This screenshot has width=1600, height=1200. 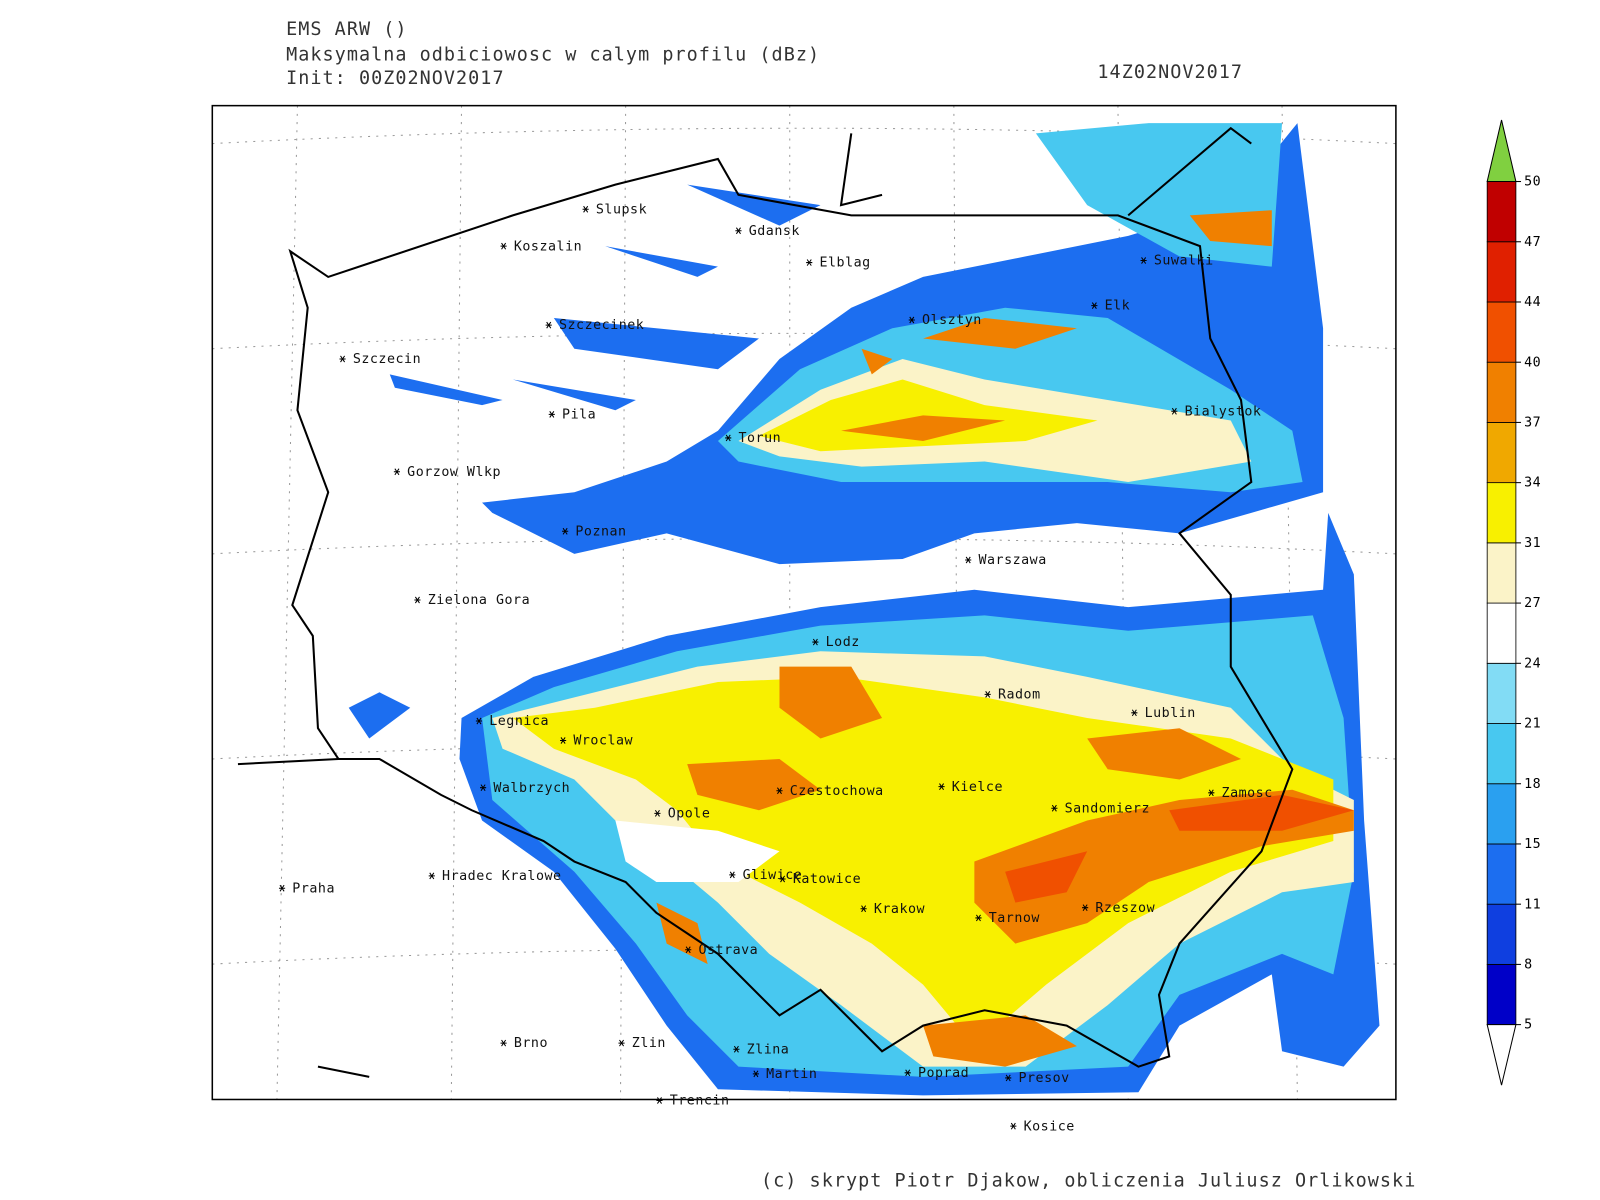 I want to click on city-label: Martin, so click(x=791, y=1074).